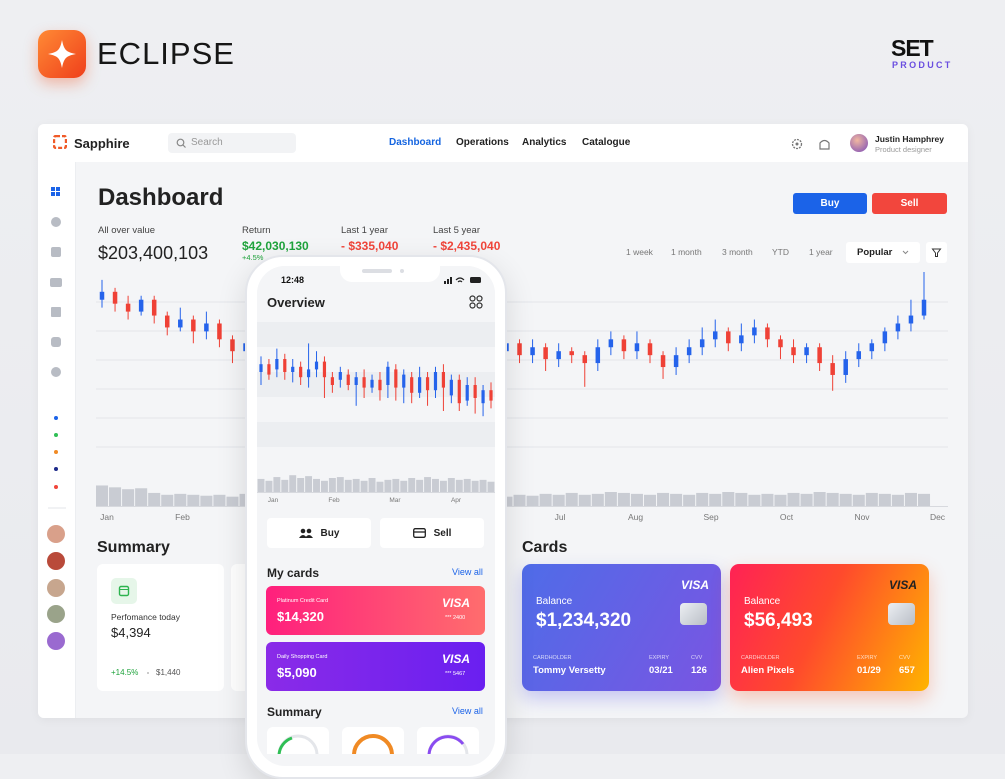  Describe the element at coordinates (909, 203) in the screenshot. I see `sell-button: Sell` at that location.